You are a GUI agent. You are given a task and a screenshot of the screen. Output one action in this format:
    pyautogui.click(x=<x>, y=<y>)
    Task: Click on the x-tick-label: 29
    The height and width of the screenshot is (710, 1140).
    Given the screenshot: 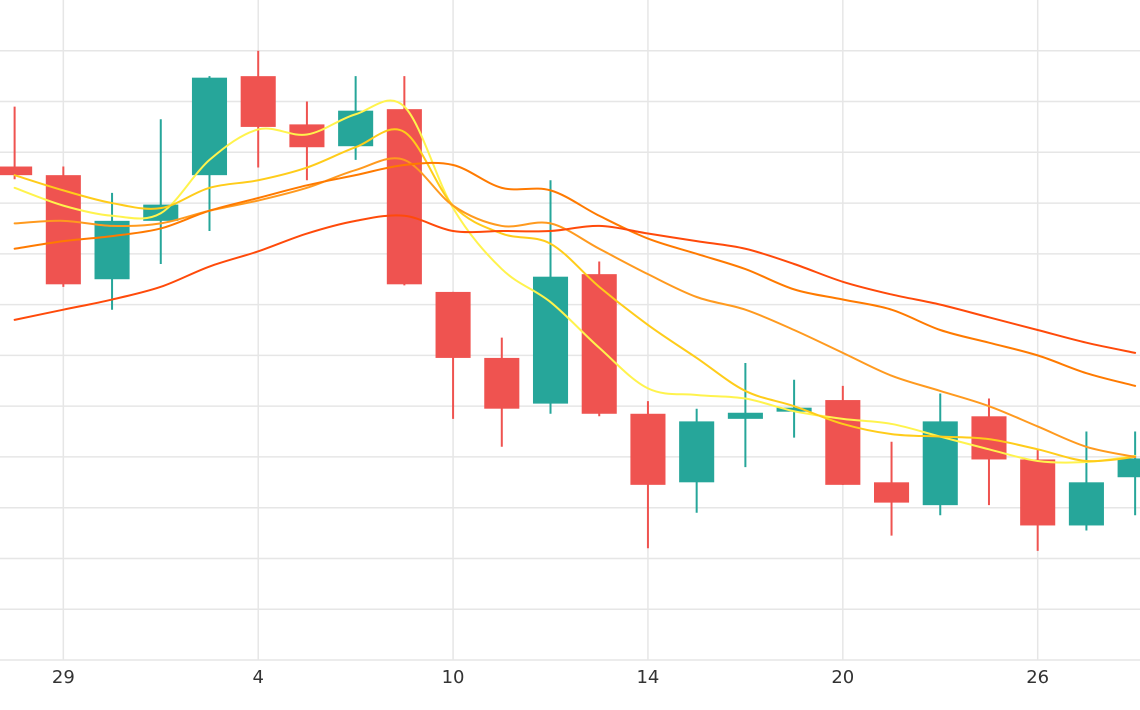 What is the action you would take?
    pyautogui.click(x=63, y=677)
    